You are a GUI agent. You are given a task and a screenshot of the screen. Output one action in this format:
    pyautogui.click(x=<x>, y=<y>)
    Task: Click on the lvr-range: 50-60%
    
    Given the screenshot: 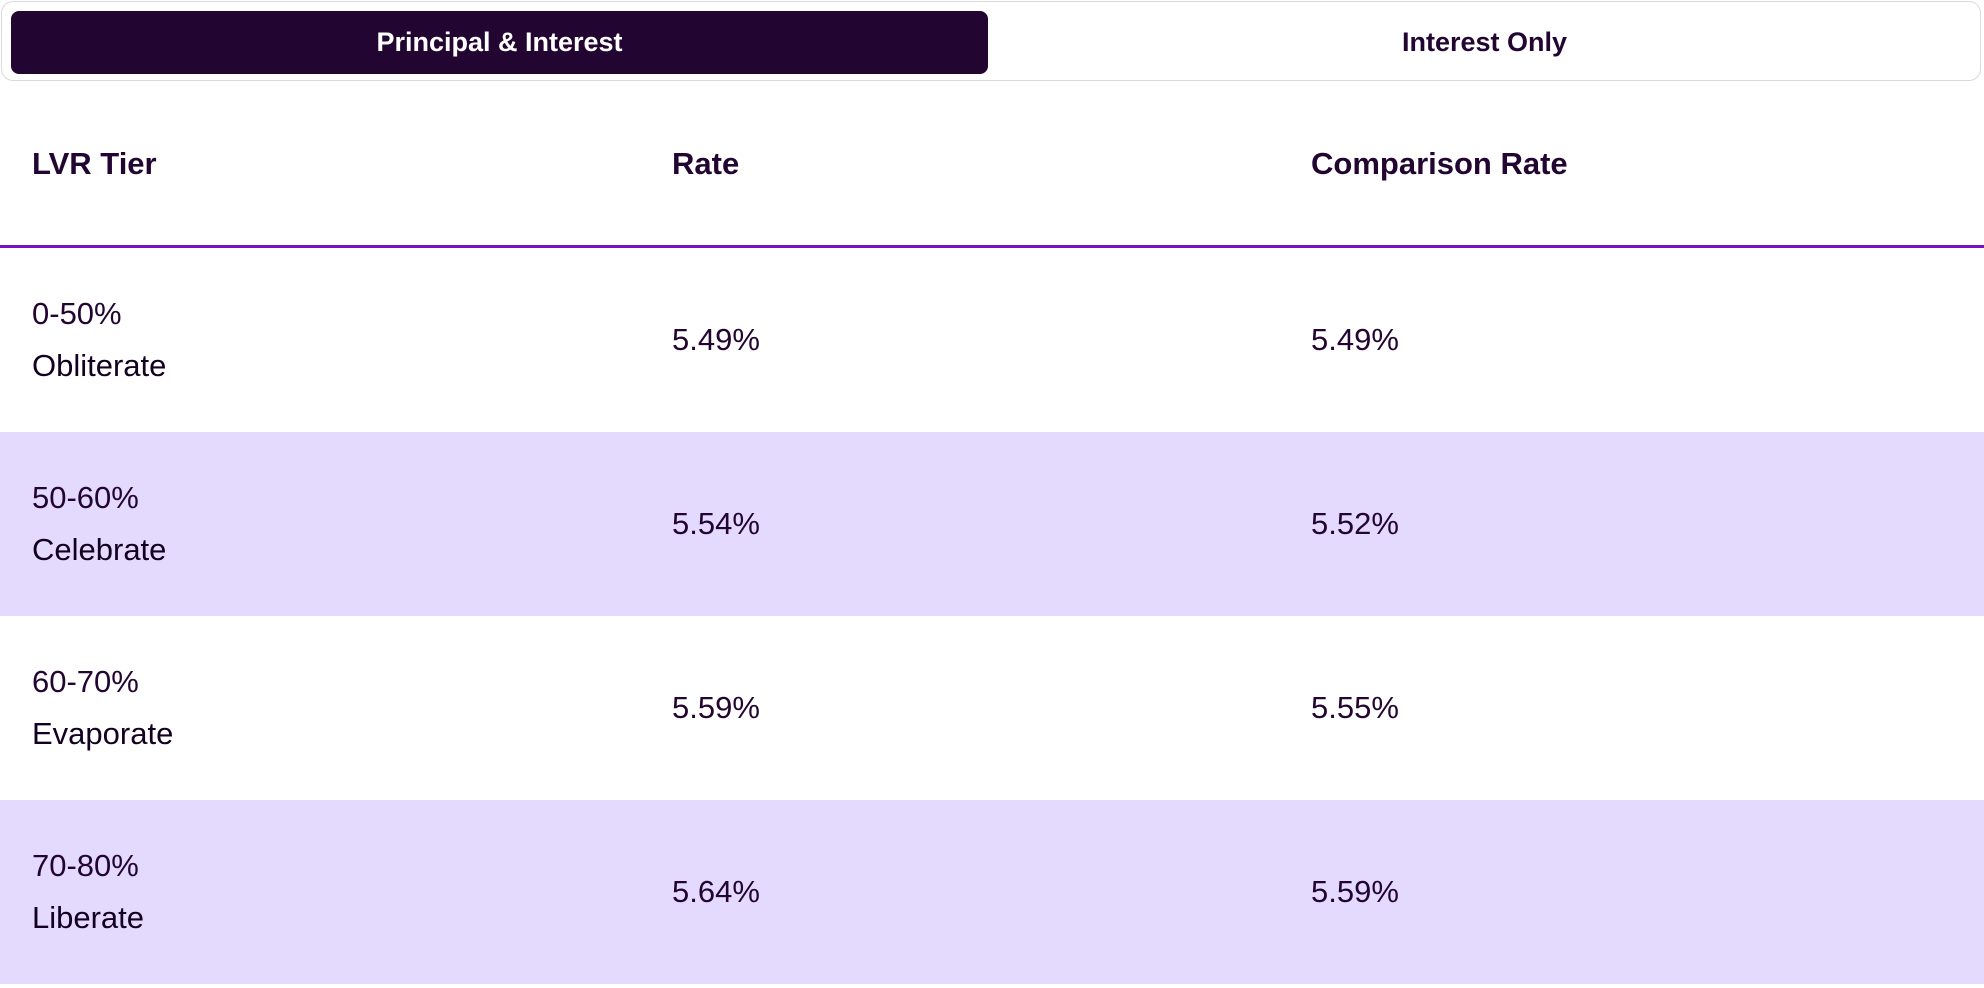 What is the action you would take?
    pyautogui.click(x=85, y=497)
    